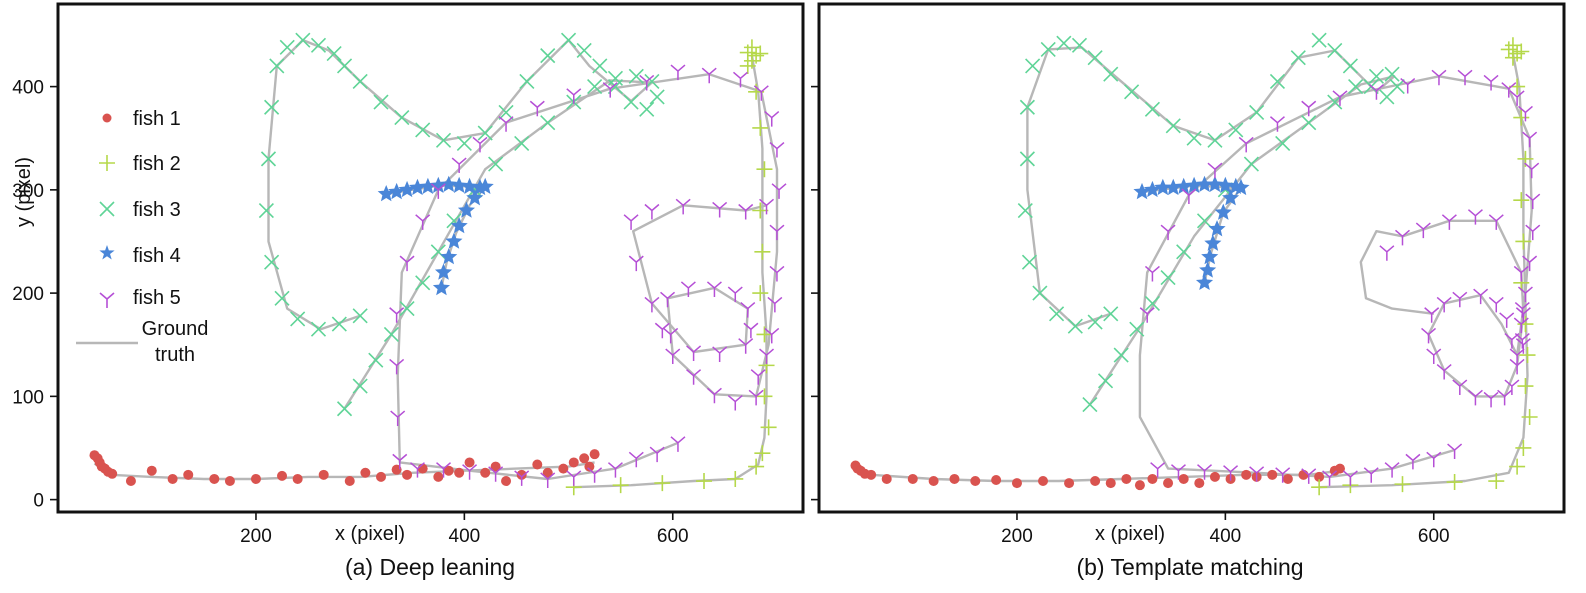 Image resolution: width=1586 pixels, height=593 pixels. Describe the element at coordinates (1434, 536) in the screenshot. I see `panel-b-xtick-label-600: 600` at that location.